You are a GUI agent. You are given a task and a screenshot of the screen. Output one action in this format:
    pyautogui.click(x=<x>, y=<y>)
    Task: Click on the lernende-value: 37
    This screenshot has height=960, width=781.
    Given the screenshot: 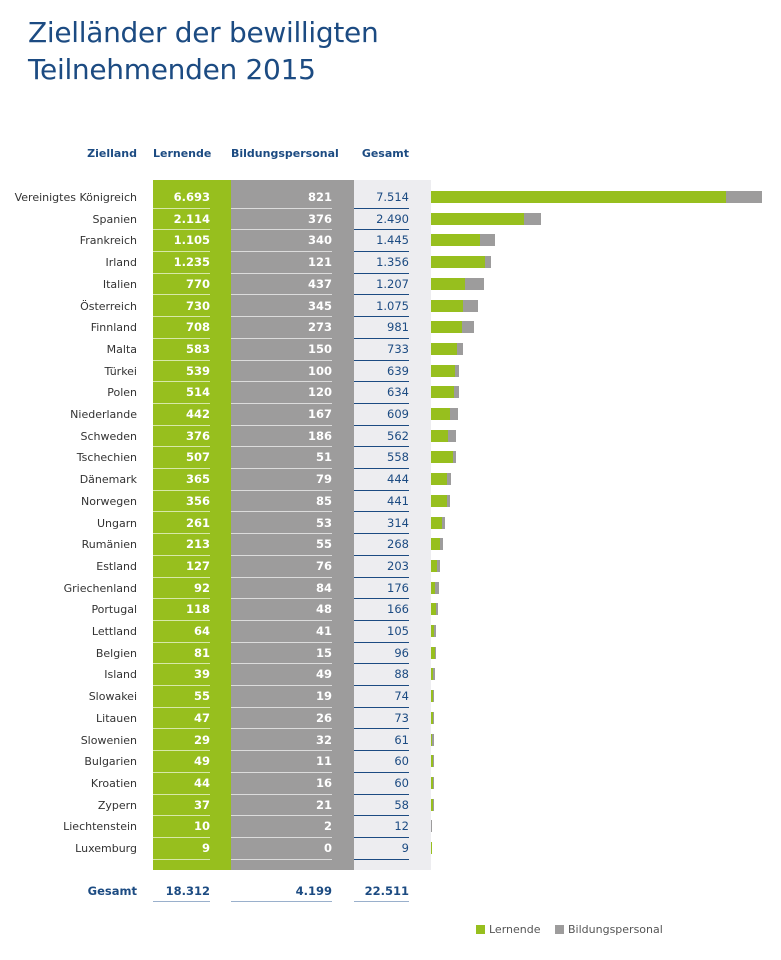 What is the action you would take?
    pyautogui.click(x=181, y=806)
    